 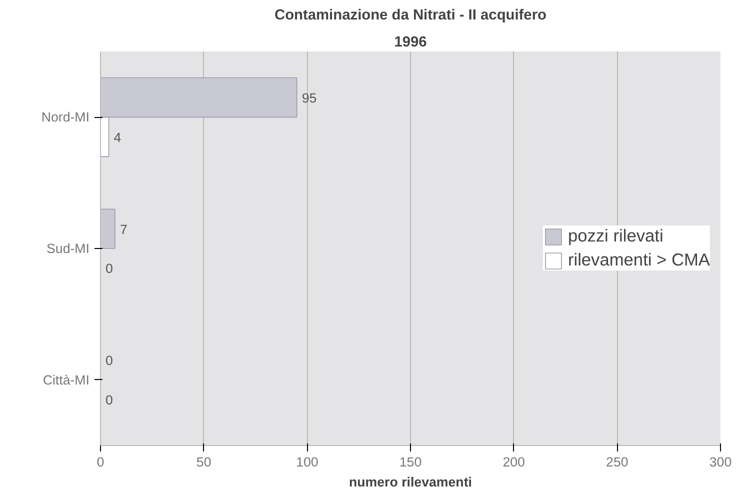 I want to click on y-tick-label: Città-MI, so click(x=66, y=380).